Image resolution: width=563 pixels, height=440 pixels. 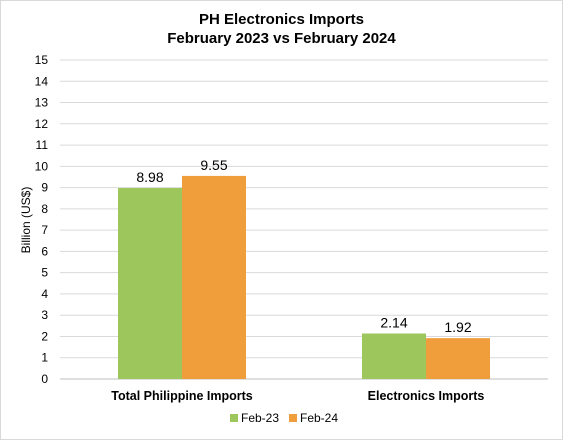 What do you see at coordinates (44, 336) in the screenshot?
I see `y-tick-label: 2` at bounding box center [44, 336].